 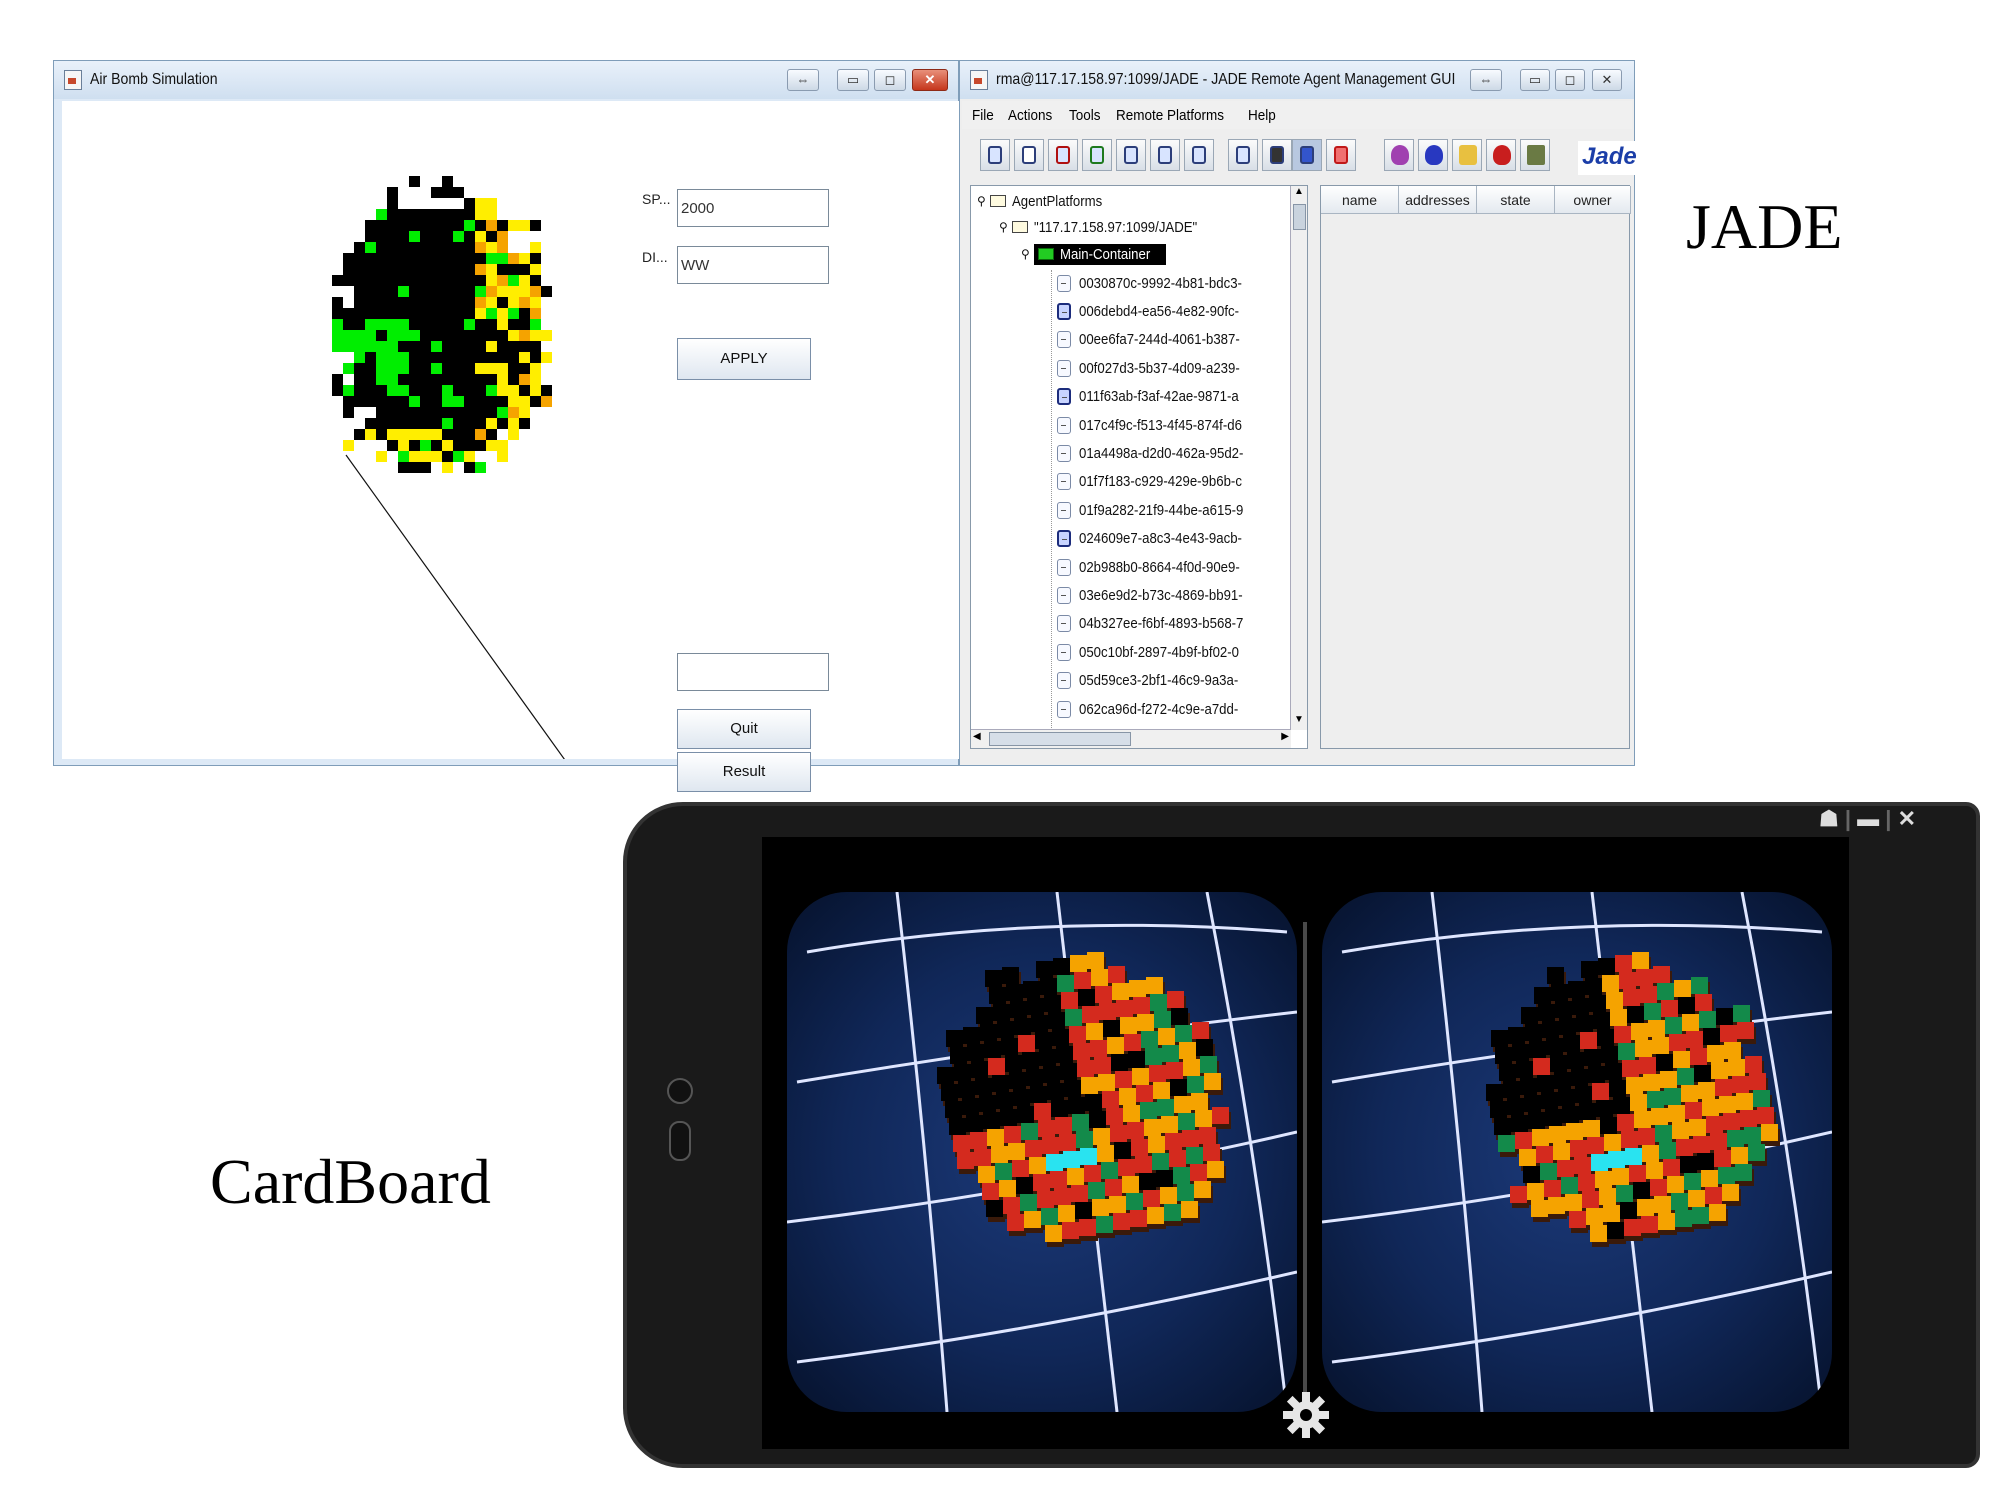 What do you see at coordinates (1299, 217) in the screenshot?
I see `scroll-thumb` at bounding box center [1299, 217].